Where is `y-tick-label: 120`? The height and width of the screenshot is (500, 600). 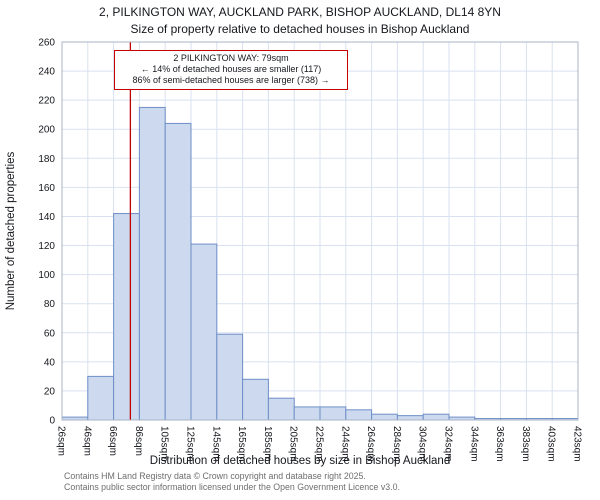 y-tick-label: 120 is located at coordinates (46, 246).